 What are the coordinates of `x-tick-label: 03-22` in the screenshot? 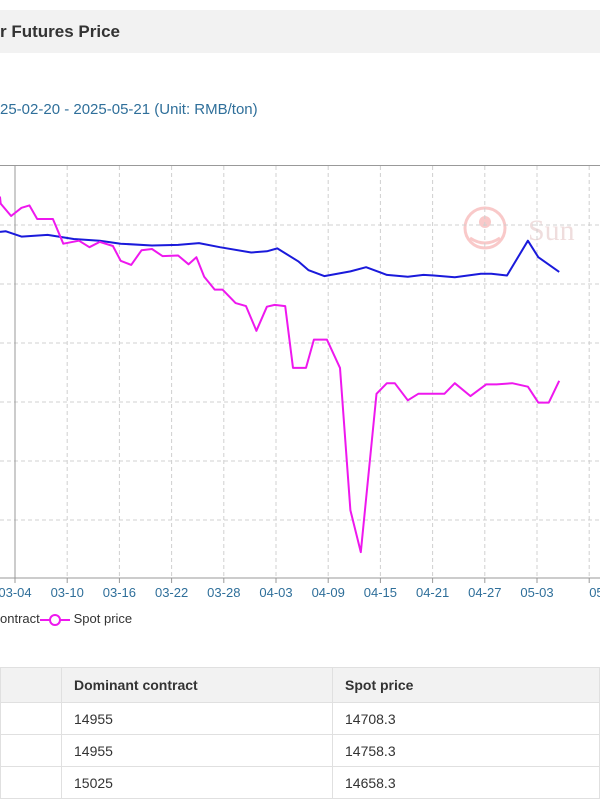 It's located at (171, 592).